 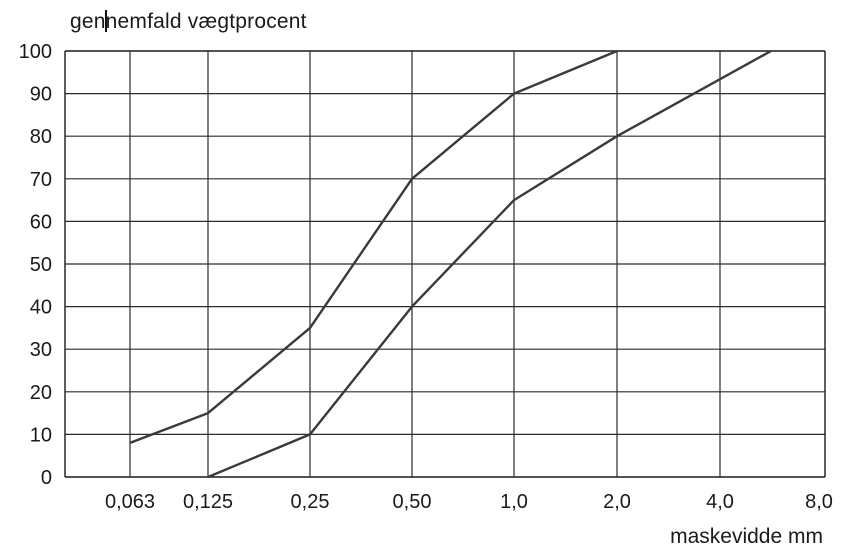 I want to click on y-tick-label: 70, so click(x=41, y=180).